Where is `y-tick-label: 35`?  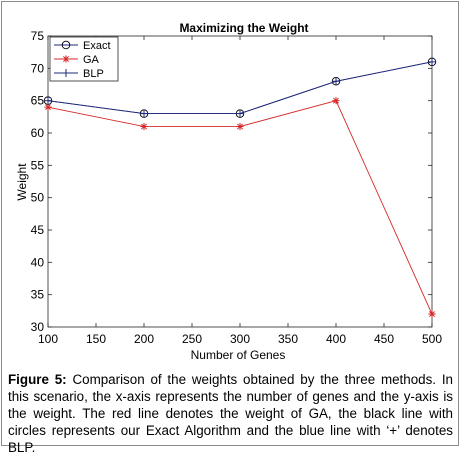 y-tick-label: 35 is located at coordinates (38, 295).